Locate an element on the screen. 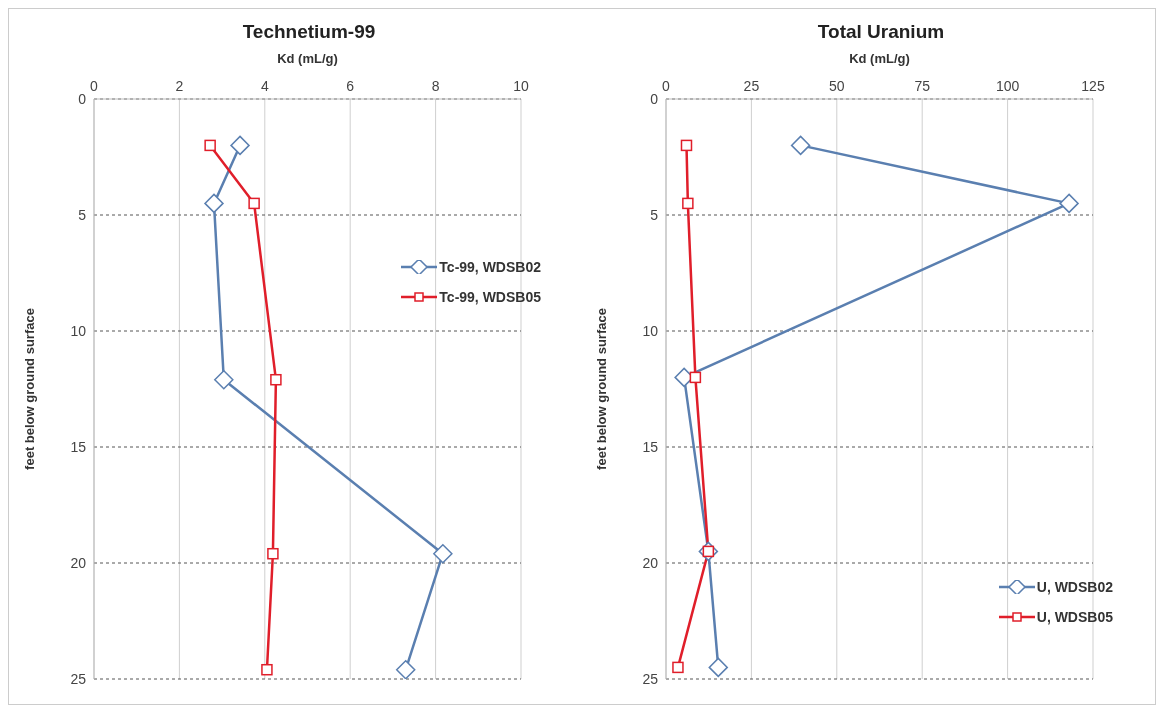 The height and width of the screenshot is (713, 1164). x-tick-label: 50 is located at coordinates (837, 86).